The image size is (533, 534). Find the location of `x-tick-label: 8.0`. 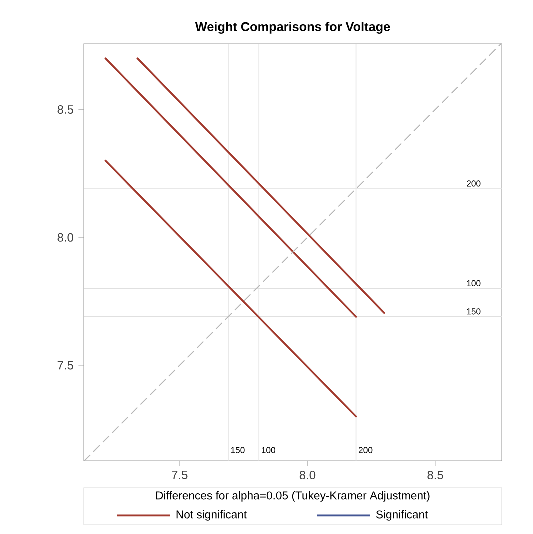

x-tick-label: 8.0 is located at coordinates (308, 475).